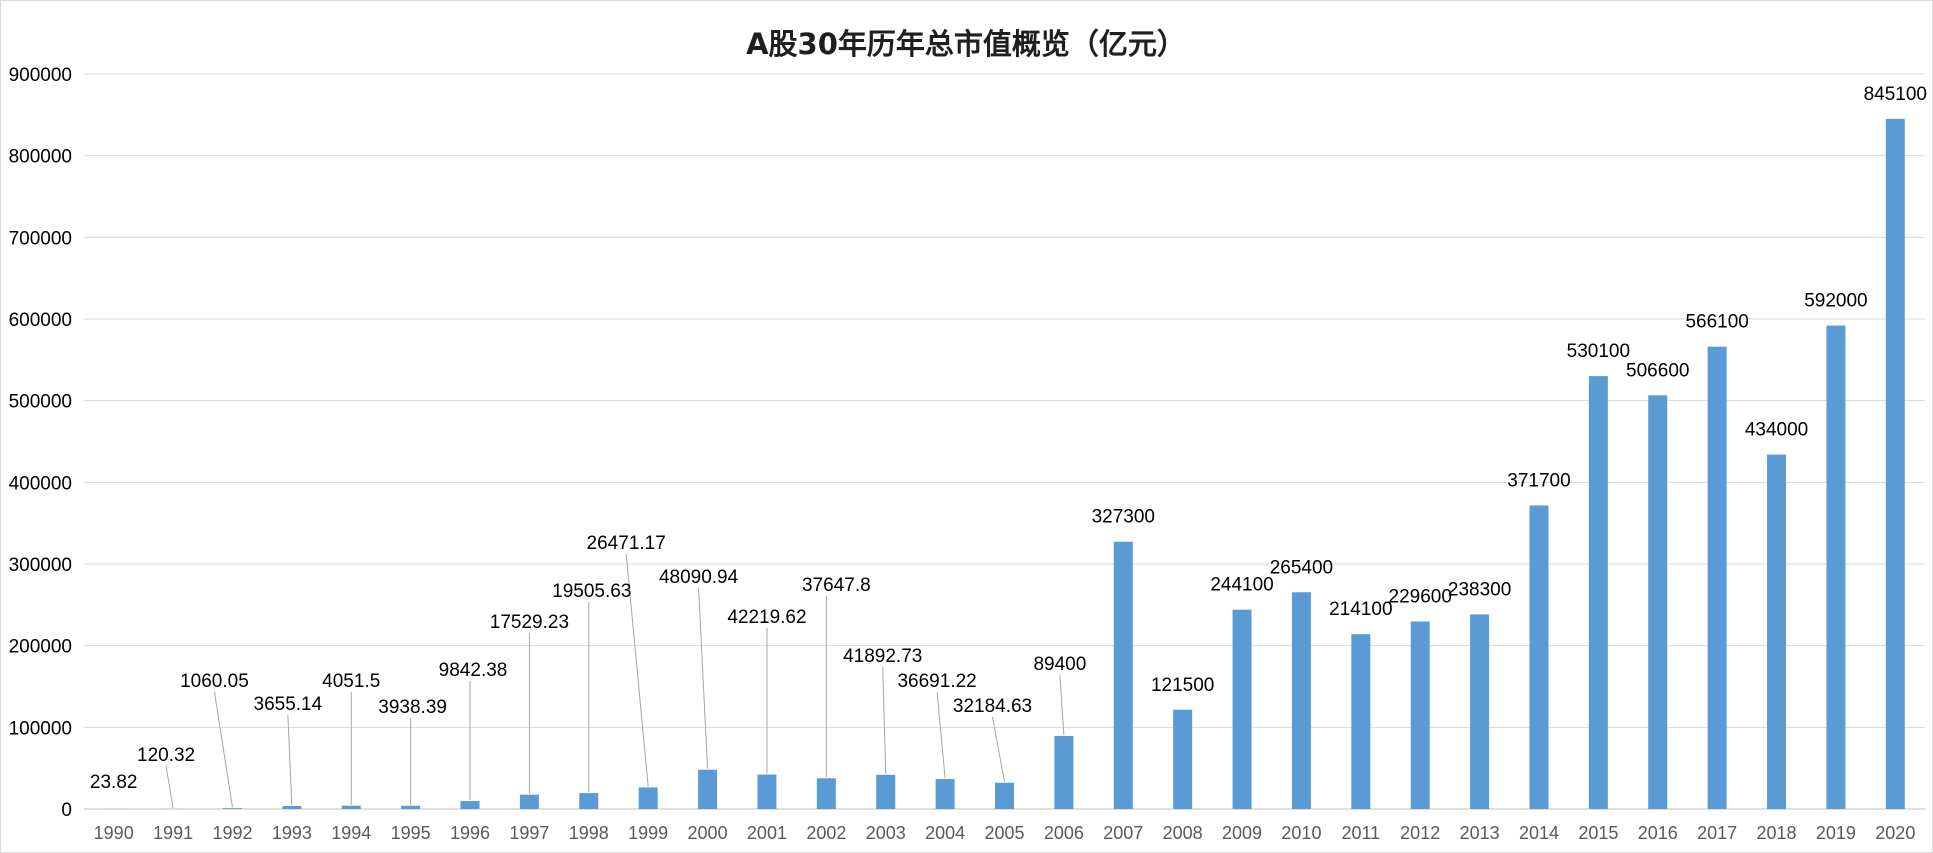  What do you see at coordinates (470, 804) in the screenshot?
I see `bar-1996` at bounding box center [470, 804].